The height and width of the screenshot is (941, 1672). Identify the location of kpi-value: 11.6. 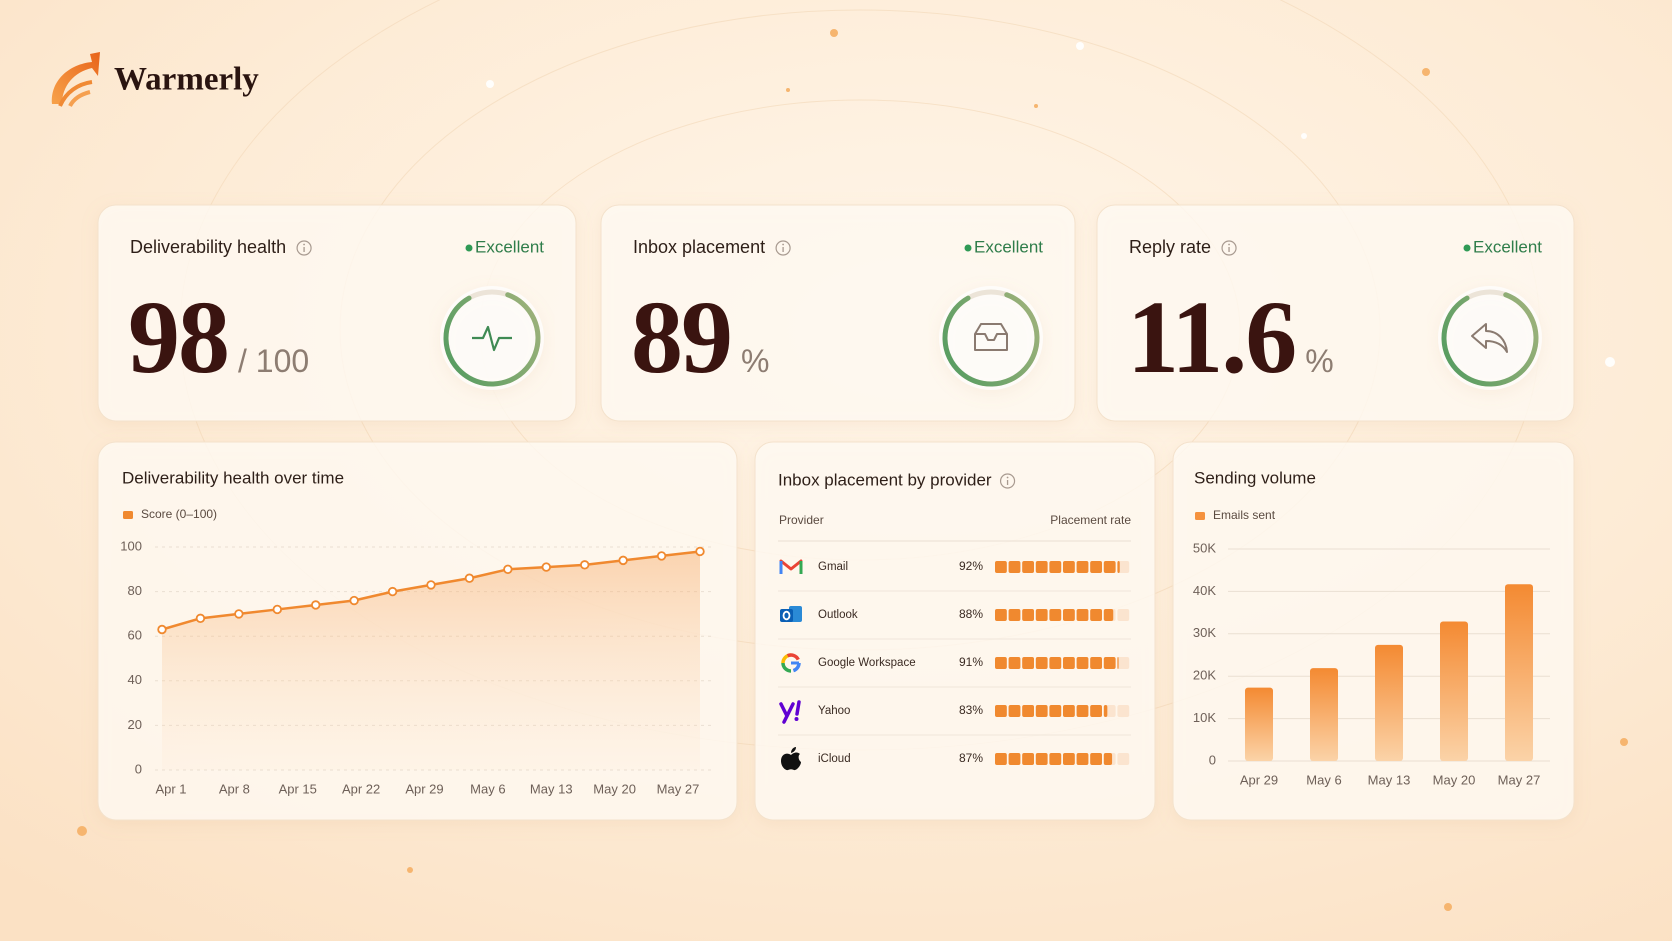
(1211, 337).